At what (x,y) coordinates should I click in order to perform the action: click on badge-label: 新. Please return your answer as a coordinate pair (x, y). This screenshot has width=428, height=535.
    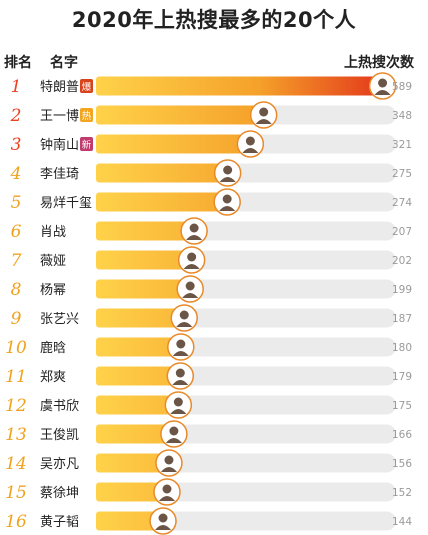
    Looking at the image, I should click on (87, 145).